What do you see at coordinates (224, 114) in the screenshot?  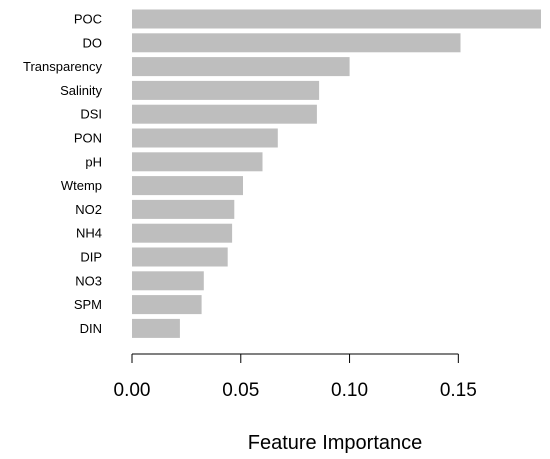 I see `bar-dsi` at bounding box center [224, 114].